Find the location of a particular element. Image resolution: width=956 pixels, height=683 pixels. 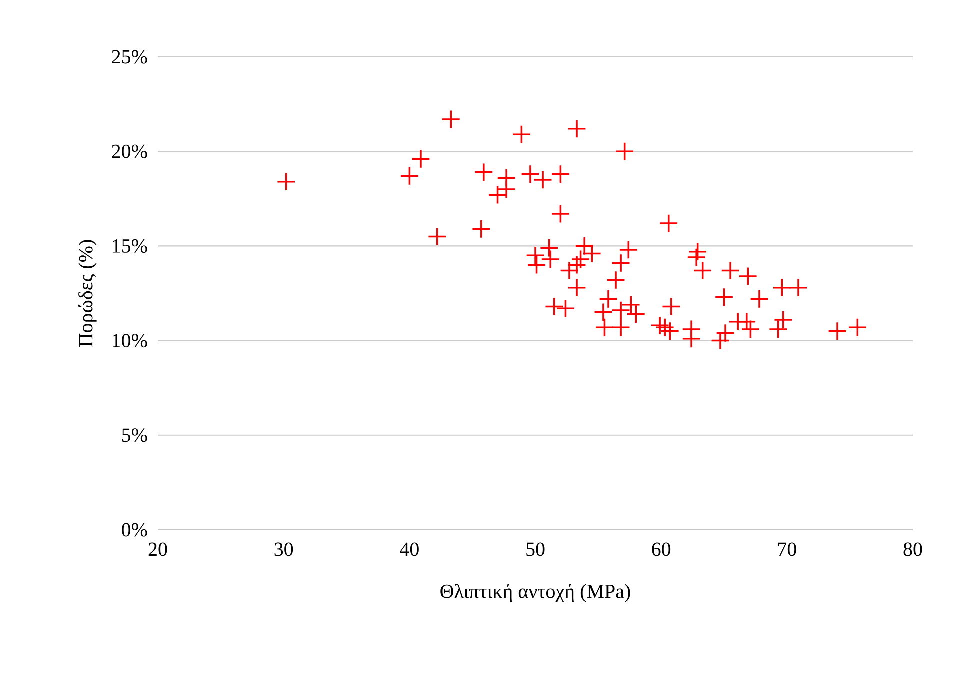

x-tick-label: 40 is located at coordinates (409, 549).